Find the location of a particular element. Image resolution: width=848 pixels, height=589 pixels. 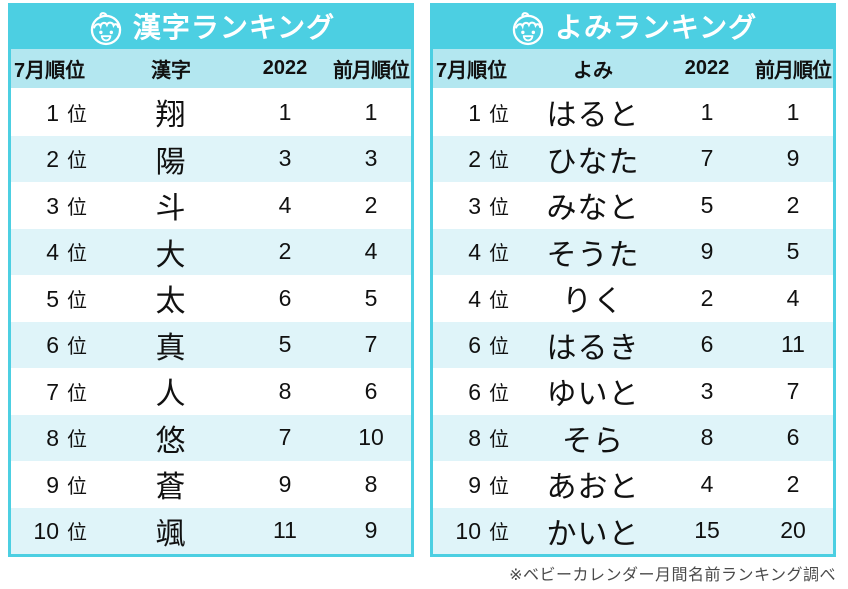

name-cell: あおと is located at coordinates (593, 488).